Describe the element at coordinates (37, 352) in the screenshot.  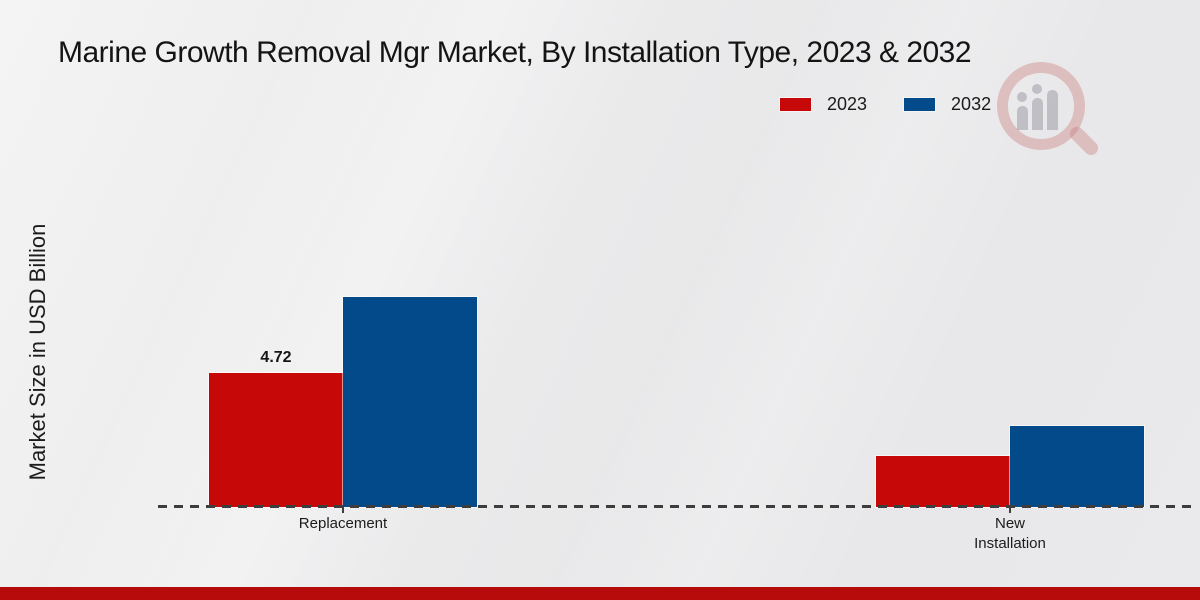
I see `y-axis-label: Market Size in USD Billion` at that location.